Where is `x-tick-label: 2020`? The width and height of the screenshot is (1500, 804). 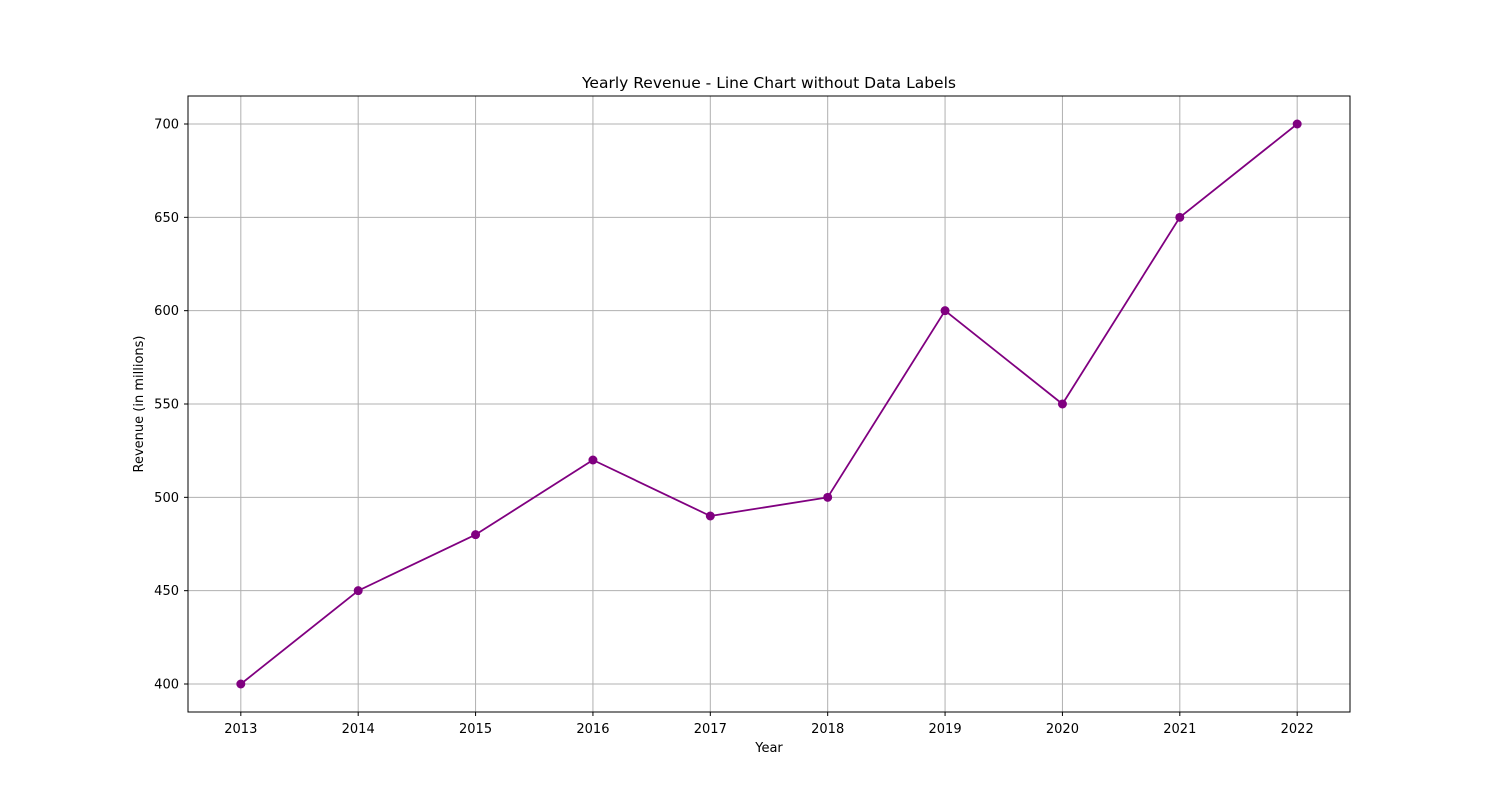 x-tick-label: 2020 is located at coordinates (1062, 729).